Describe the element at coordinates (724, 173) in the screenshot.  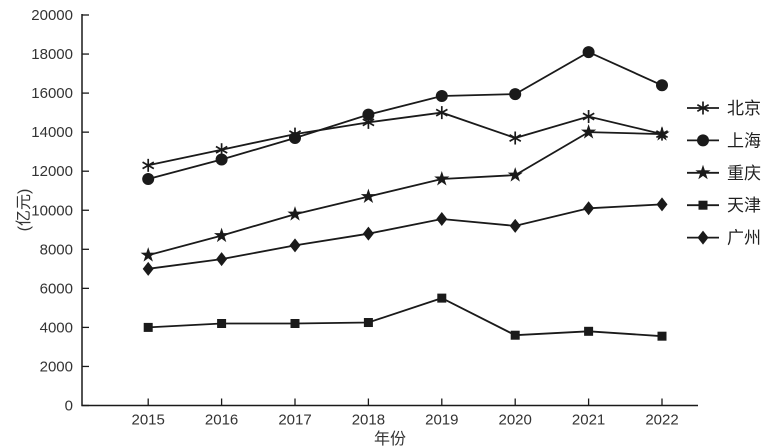
I see `legend-item-chongqing: 重庆` at that location.